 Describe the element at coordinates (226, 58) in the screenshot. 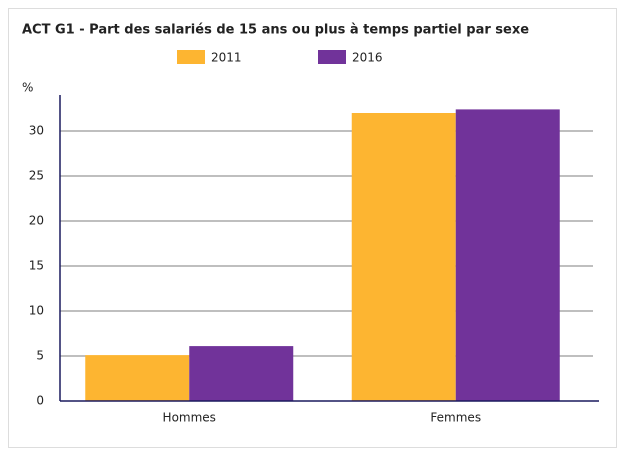

I see `legend-label: 2011` at that location.